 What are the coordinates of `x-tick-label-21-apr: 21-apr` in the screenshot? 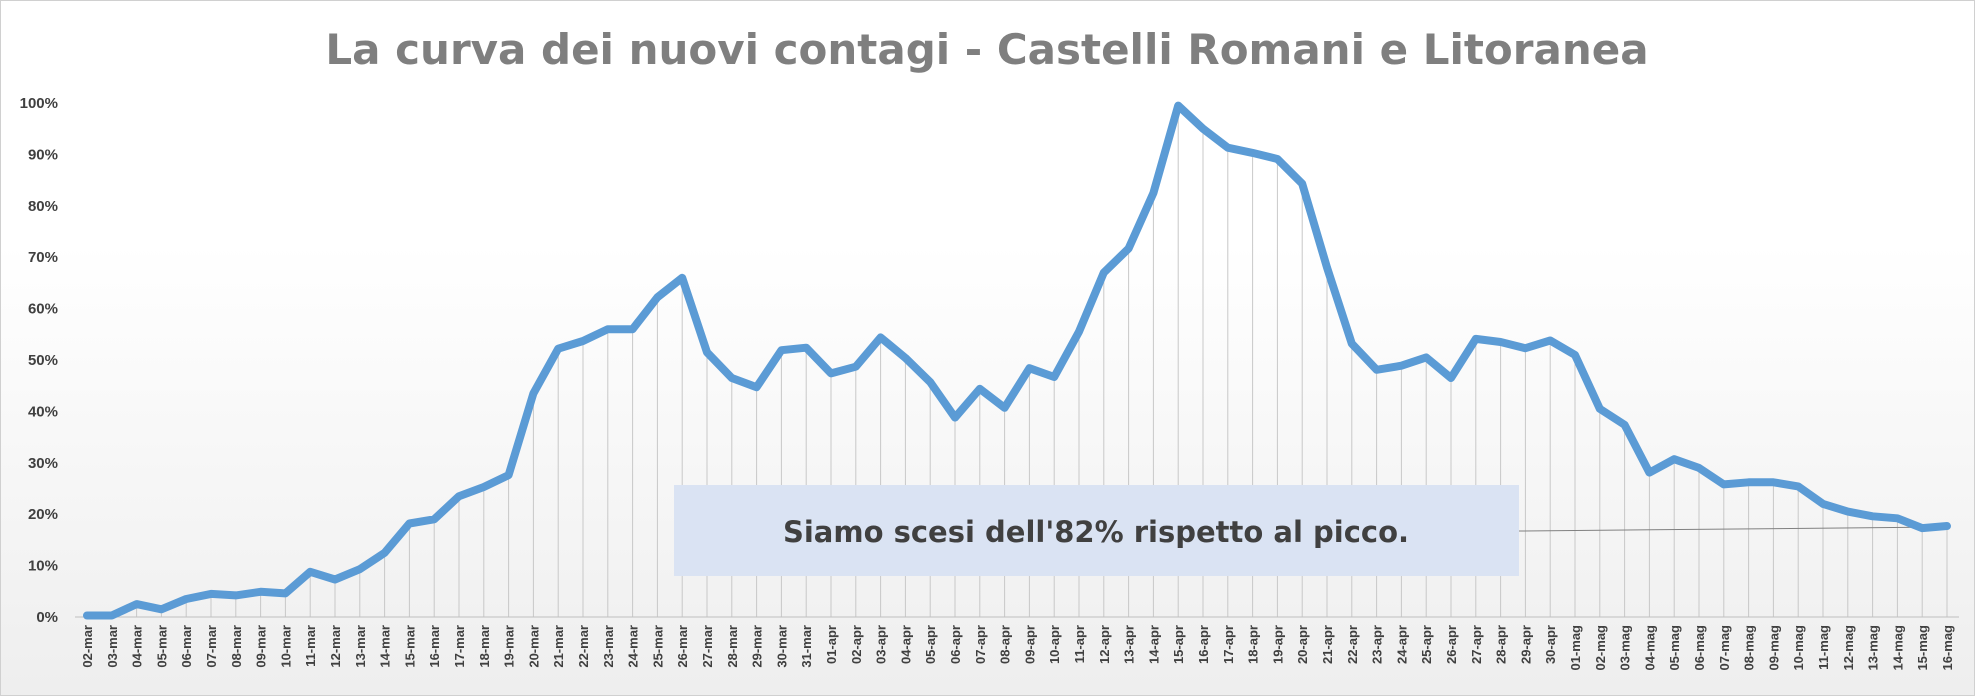 It's located at (1327, 644).